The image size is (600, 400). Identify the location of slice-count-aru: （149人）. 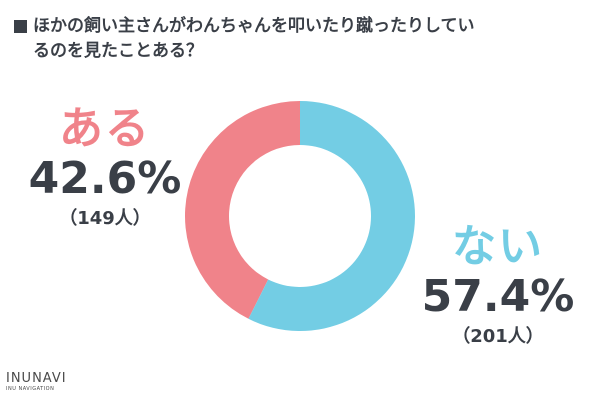
(105, 218).